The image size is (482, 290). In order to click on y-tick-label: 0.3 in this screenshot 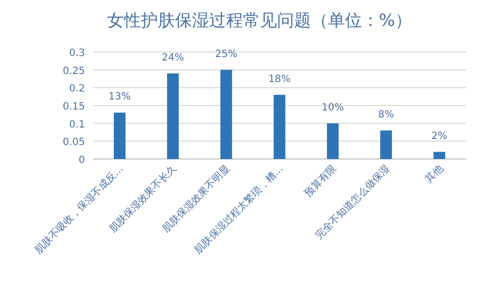, I will do `click(77, 53)`.